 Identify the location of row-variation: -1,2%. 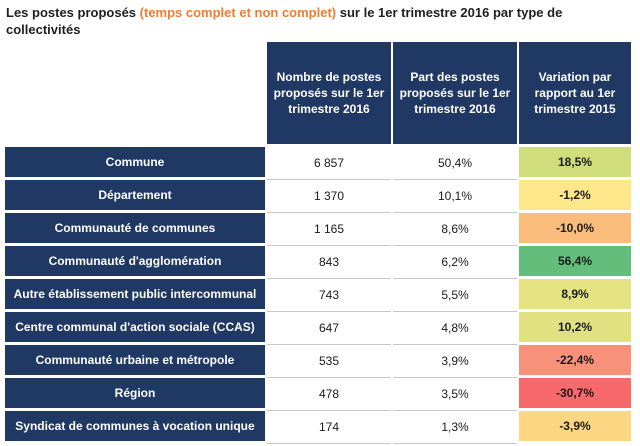
(575, 196).